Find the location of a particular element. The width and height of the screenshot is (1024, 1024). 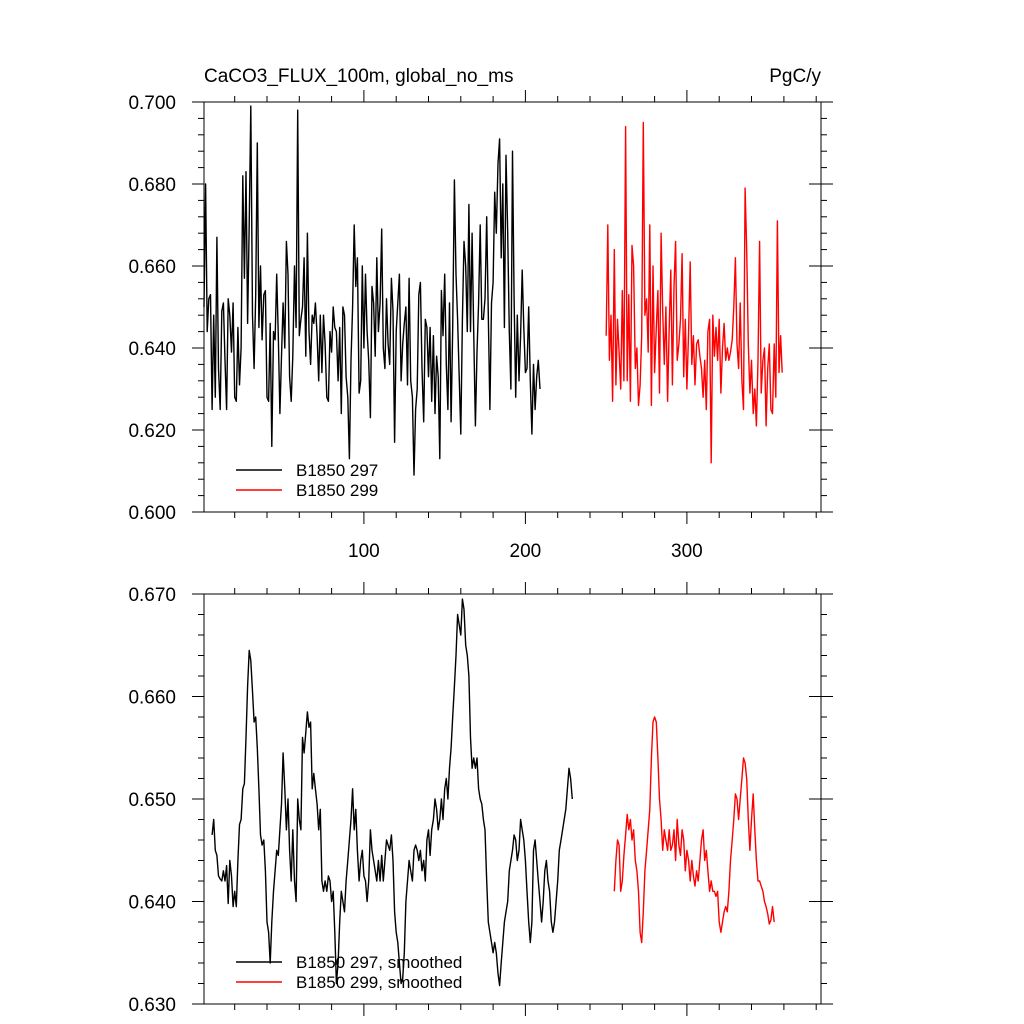

top-y-tick-label: 0.600 is located at coordinates (152, 513).